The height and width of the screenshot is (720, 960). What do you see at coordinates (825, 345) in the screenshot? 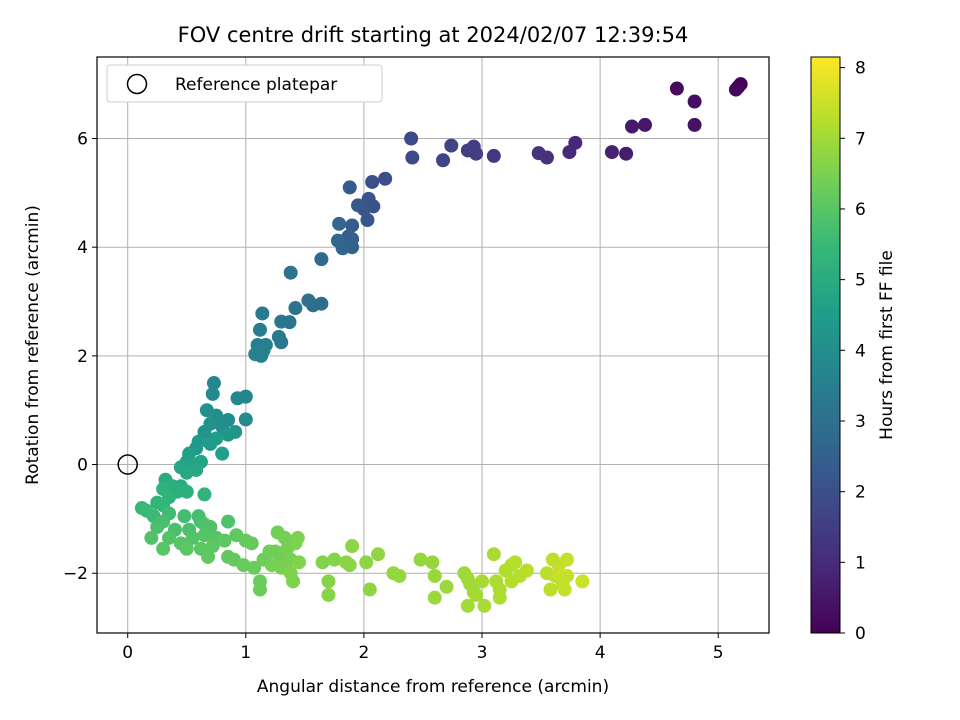
I see `colorbar` at bounding box center [825, 345].